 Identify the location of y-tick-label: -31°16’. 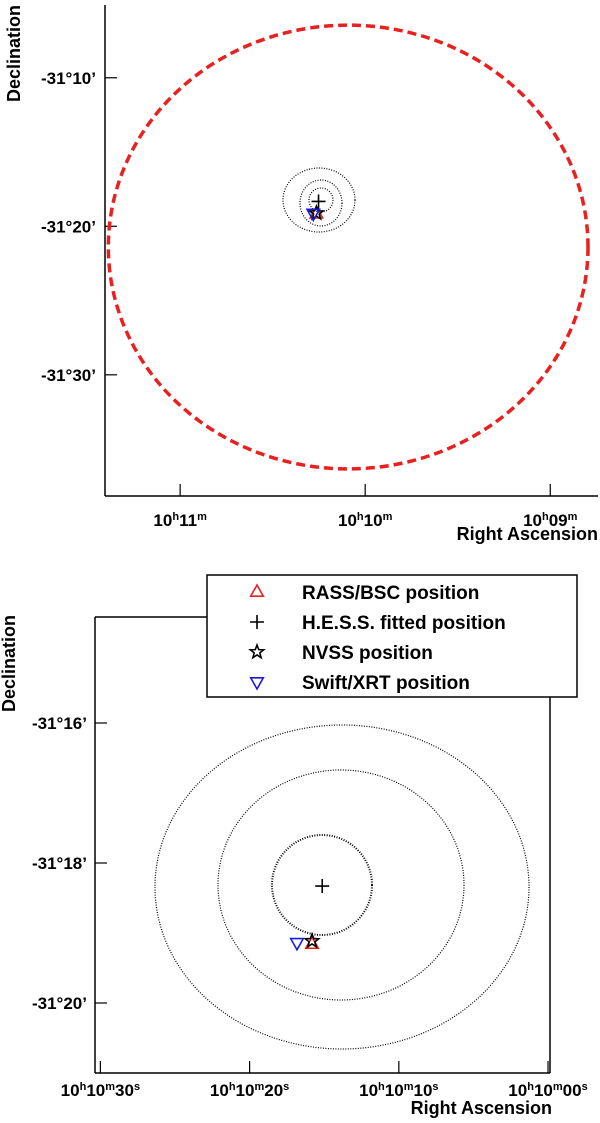
(59, 723).